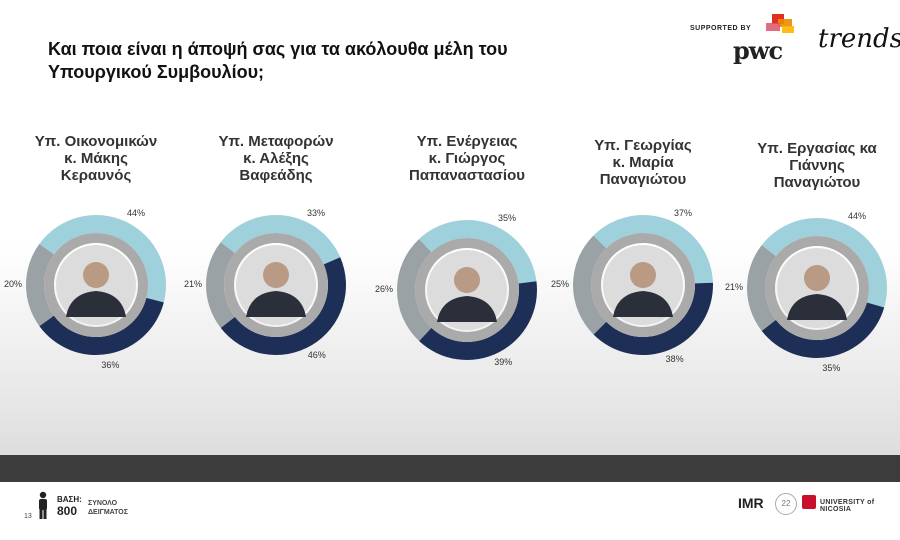 The image size is (900, 540). Describe the element at coordinates (316, 354) in the screenshot. I see `data-label-positive: 46%` at that location.